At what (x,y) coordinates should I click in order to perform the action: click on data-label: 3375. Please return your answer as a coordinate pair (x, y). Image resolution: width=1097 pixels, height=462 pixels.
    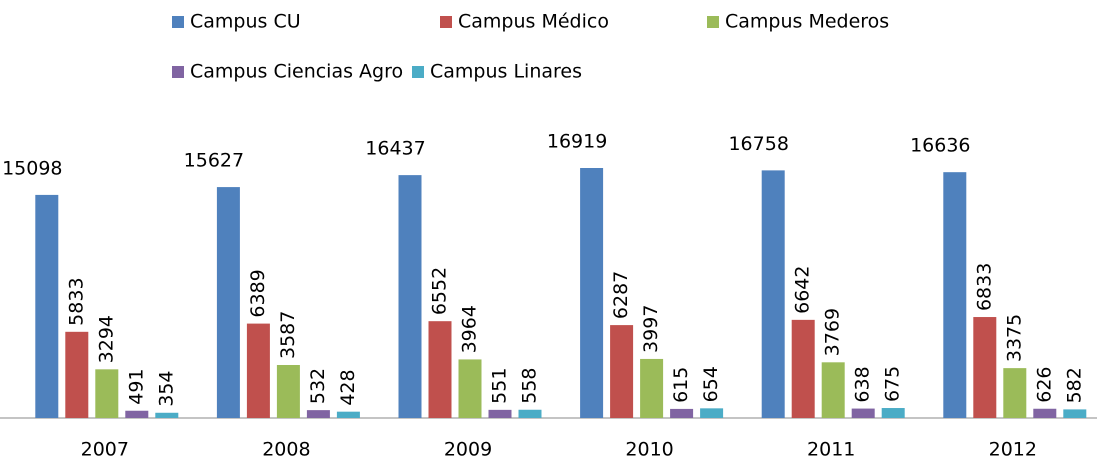
    Looking at the image, I should click on (1014, 338).